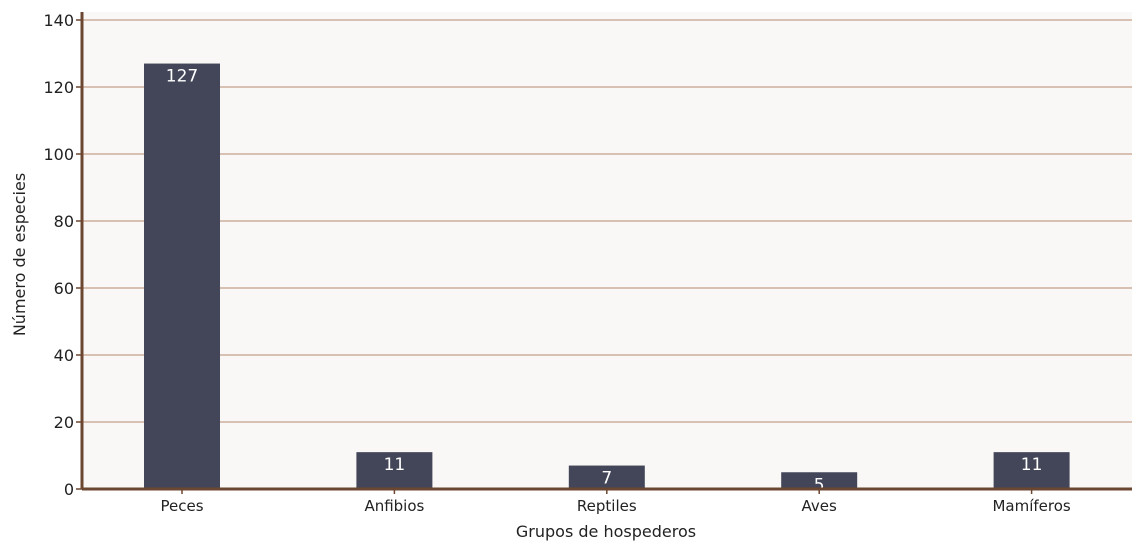 The height and width of the screenshot is (542, 1132). What do you see at coordinates (69, 489) in the screenshot?
I see `y-tick-label-0: 0` at bounding box center [69, 489].